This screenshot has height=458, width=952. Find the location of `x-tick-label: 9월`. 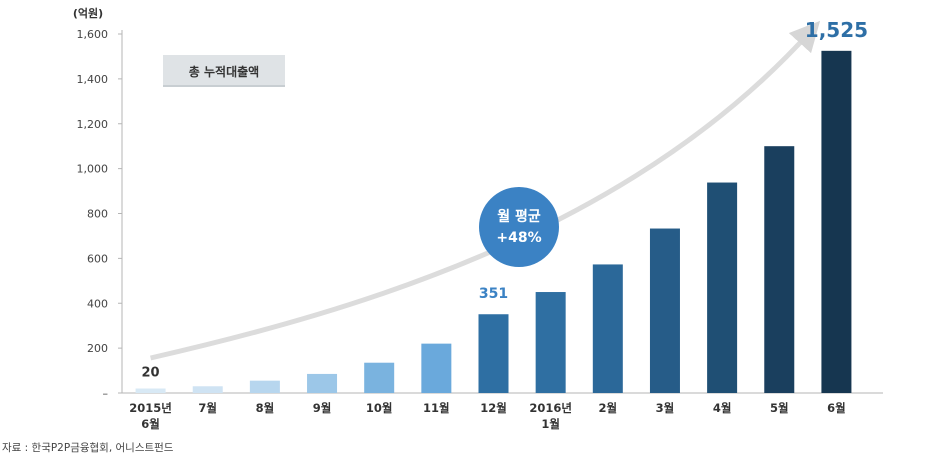

x-tick-label: 9월 is located at coordinates (322, 408).